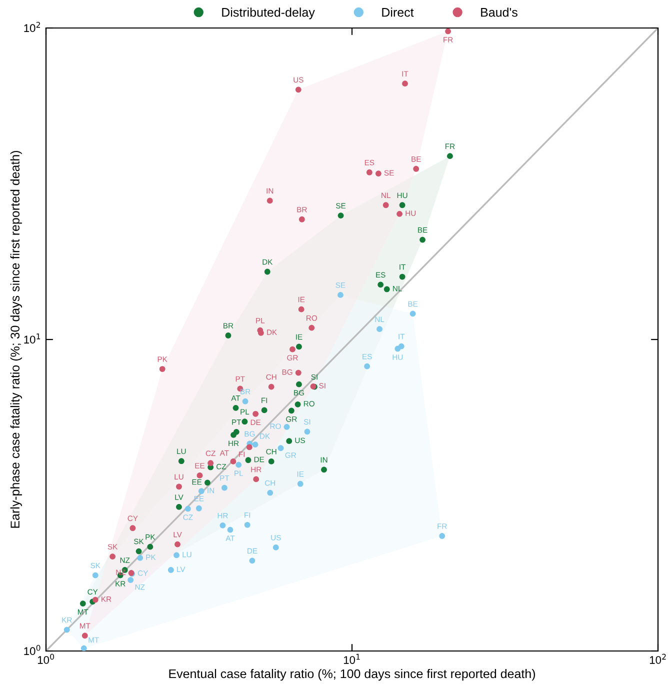  Describe the element at coordinates (16, 339) in the screenshot. I see `y-axis-title: Early-phase case fatality ratio (%; 30 days since first reported death)` at that location.